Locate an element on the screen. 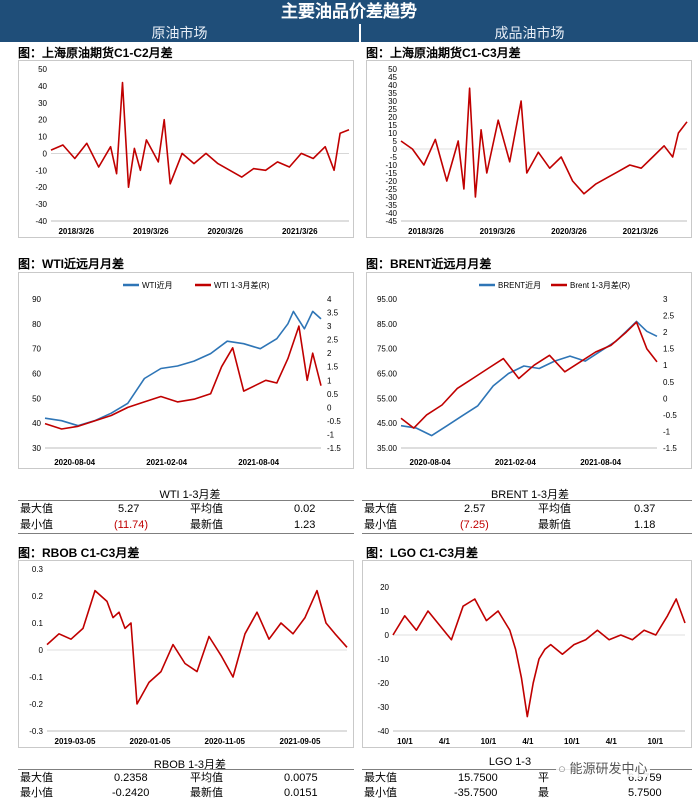 Image resolution: width=698 pixels, height=799 pixels. x-tick-label: 4/1 is located at coordinates (445, 741).